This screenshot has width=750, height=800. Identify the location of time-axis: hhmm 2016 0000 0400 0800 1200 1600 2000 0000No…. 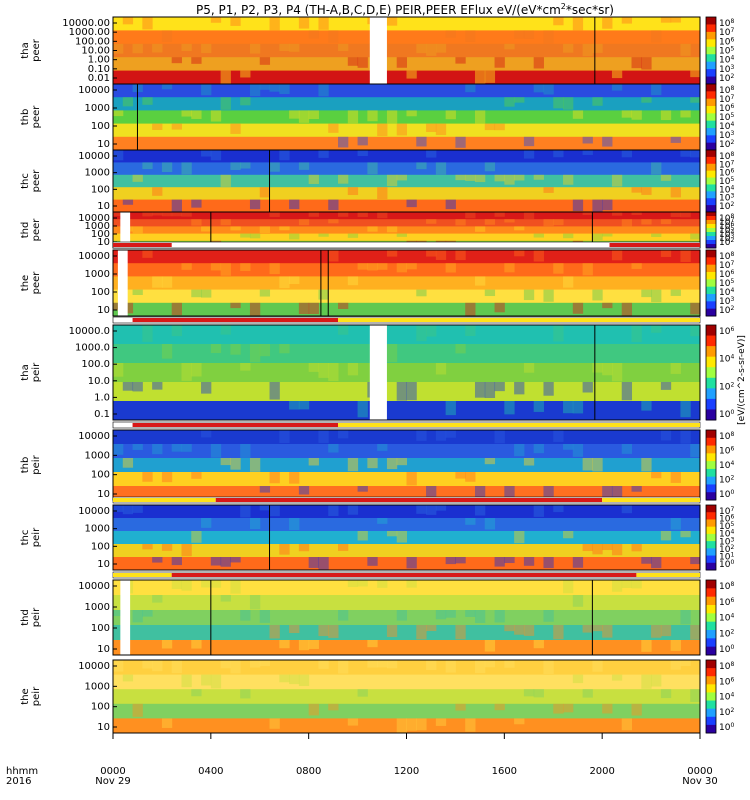
(362, 760).